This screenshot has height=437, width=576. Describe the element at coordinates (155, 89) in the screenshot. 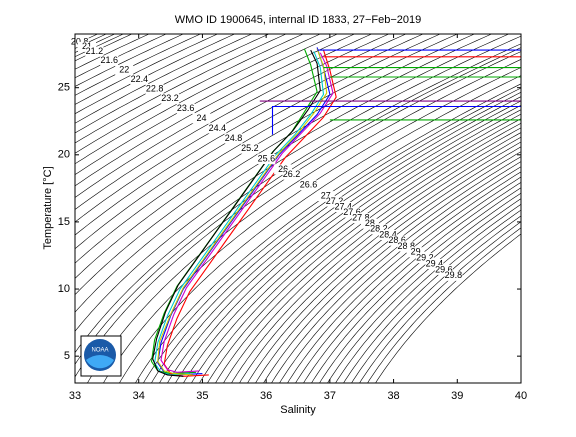

I see `isopycnal-label: 22.8` at that location.